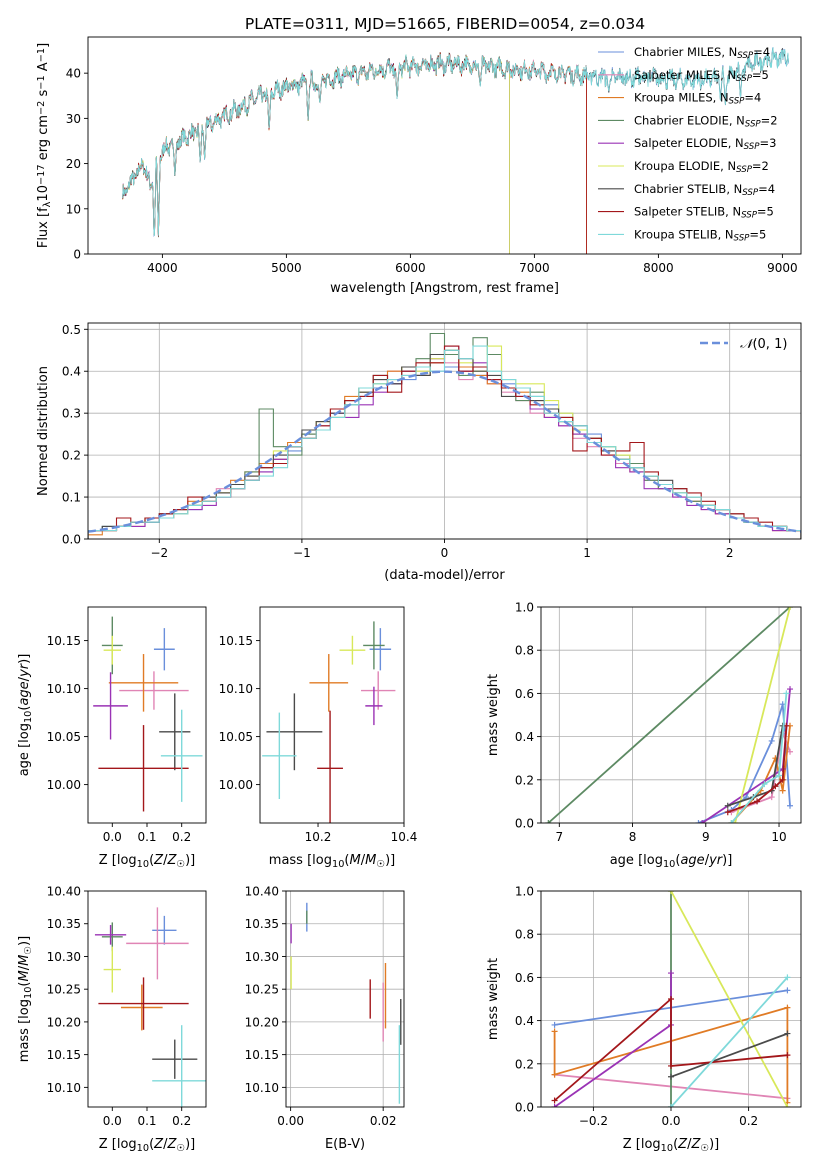  I want to click on weight-vs-Z-line-yellow, so click(729, 999).